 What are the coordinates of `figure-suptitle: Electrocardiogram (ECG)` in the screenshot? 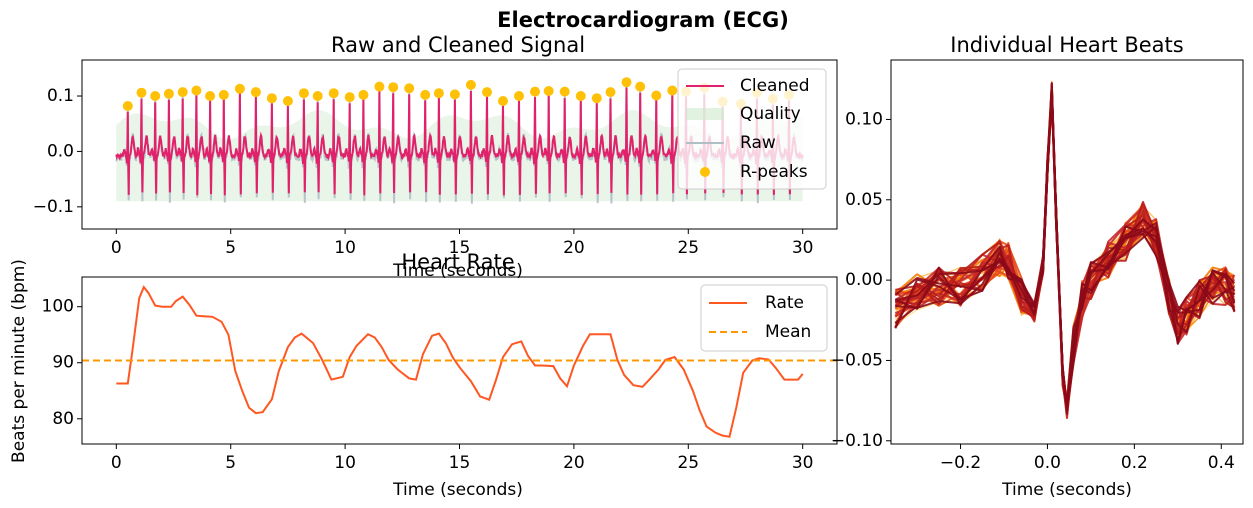 It's located at (643, 20).